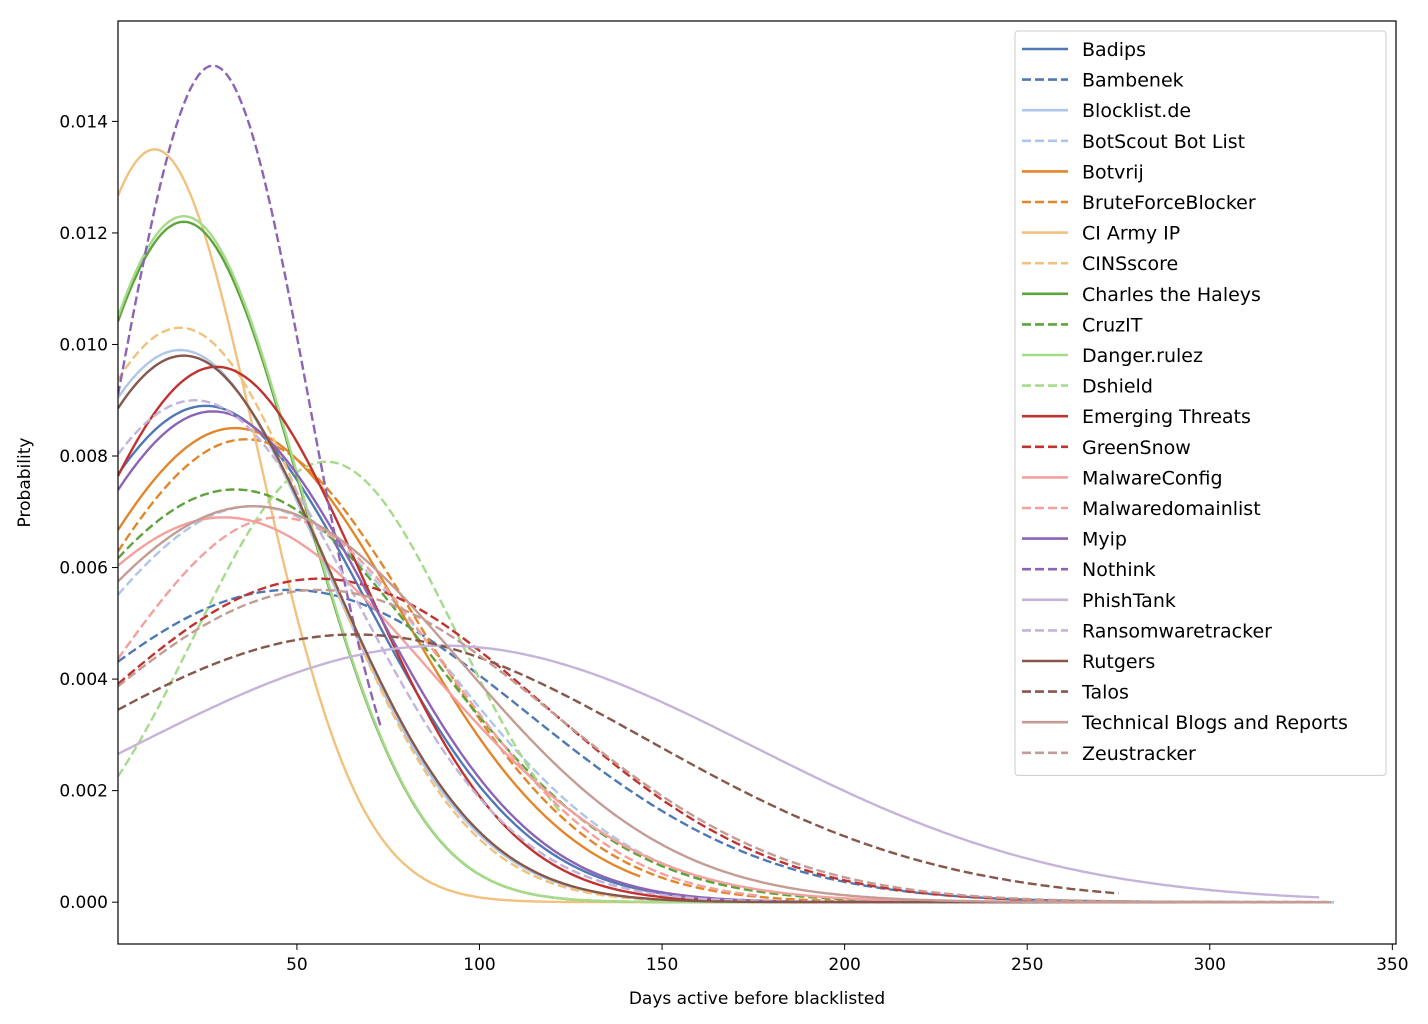  Describe the element at coordinates (1027, 965) in the screenshot. I see `x-tick-label: 250` at that location.